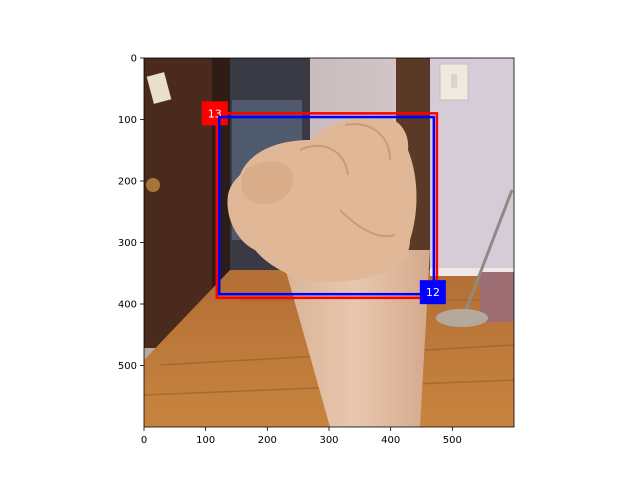  I want to click on y-tick-label: 500, so click(127, 366).